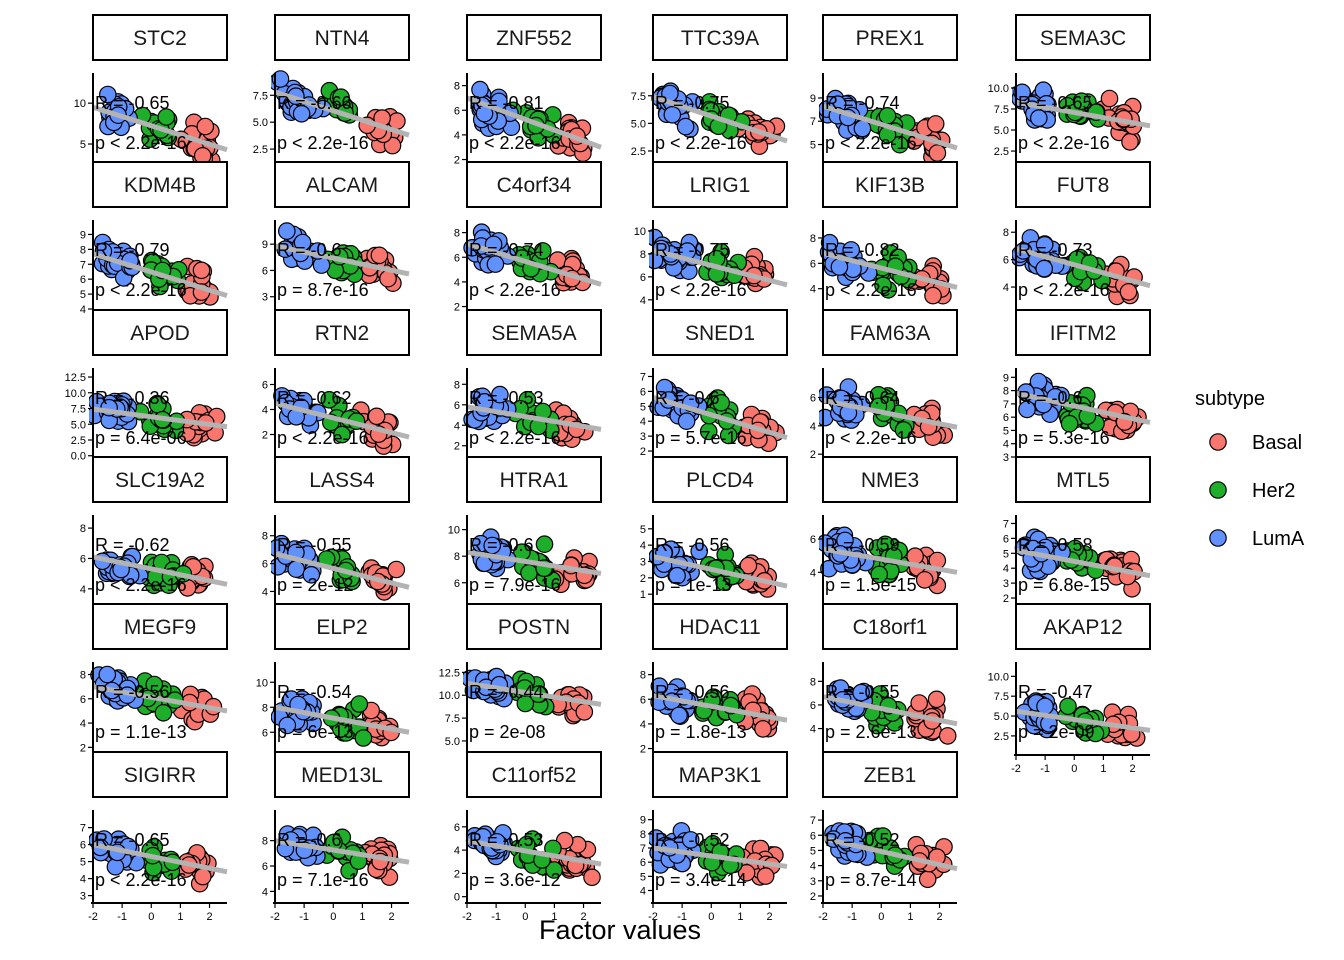 The width and height of the screenshot is (1344, 960). What do you see at coordinates (692, 840) in the screenshot?
I see `correlation-label: R = -0.52` at bounding box center [692, 840].